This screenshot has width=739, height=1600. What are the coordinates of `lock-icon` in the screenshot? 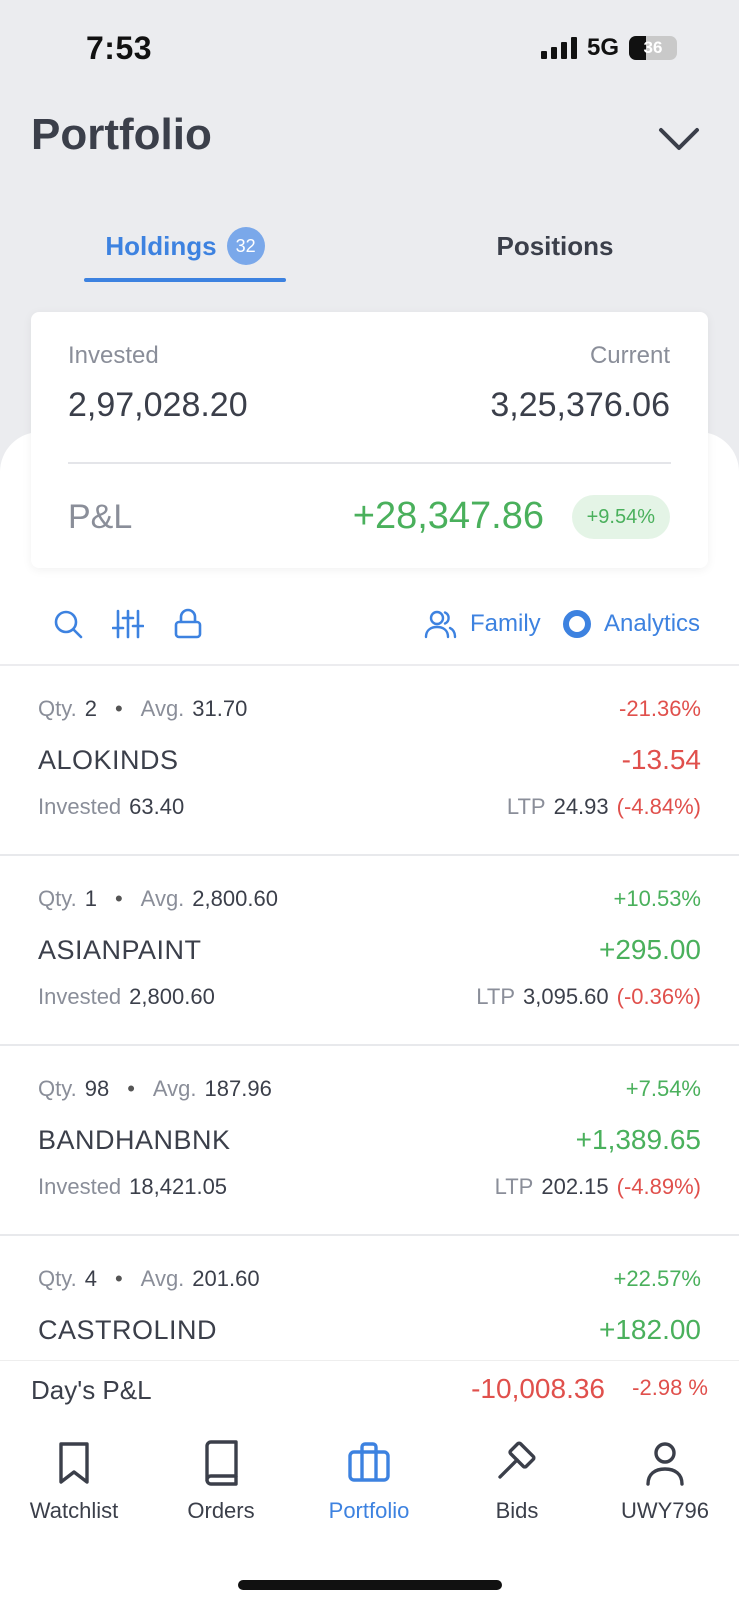 It's located at (188, 624).